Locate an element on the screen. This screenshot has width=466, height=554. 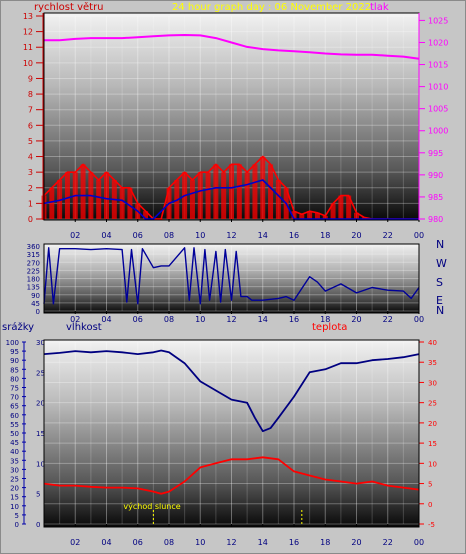
pressure-ytick-label: 1015 is located at coordinates (438, 65).